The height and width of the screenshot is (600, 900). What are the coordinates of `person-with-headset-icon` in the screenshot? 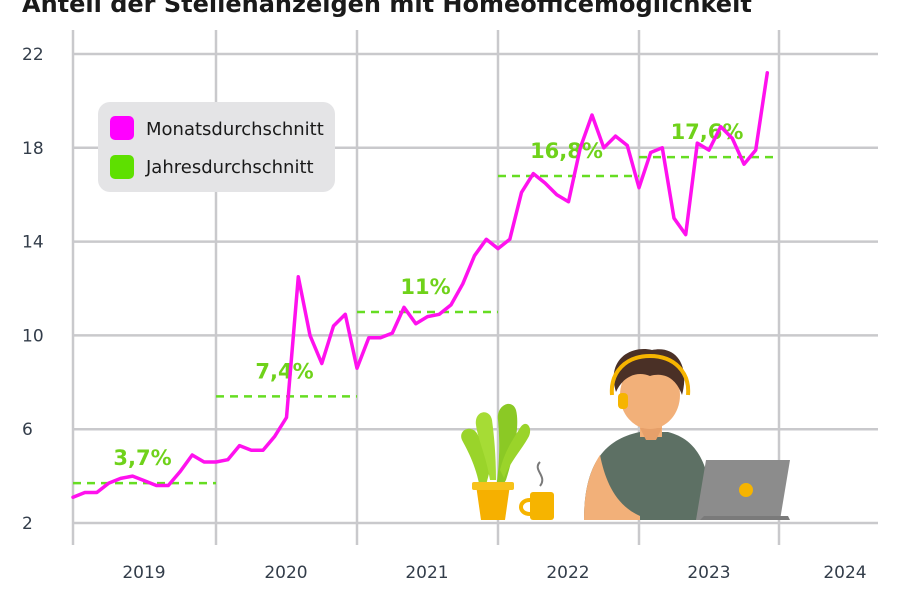 It's located at (648, 434).